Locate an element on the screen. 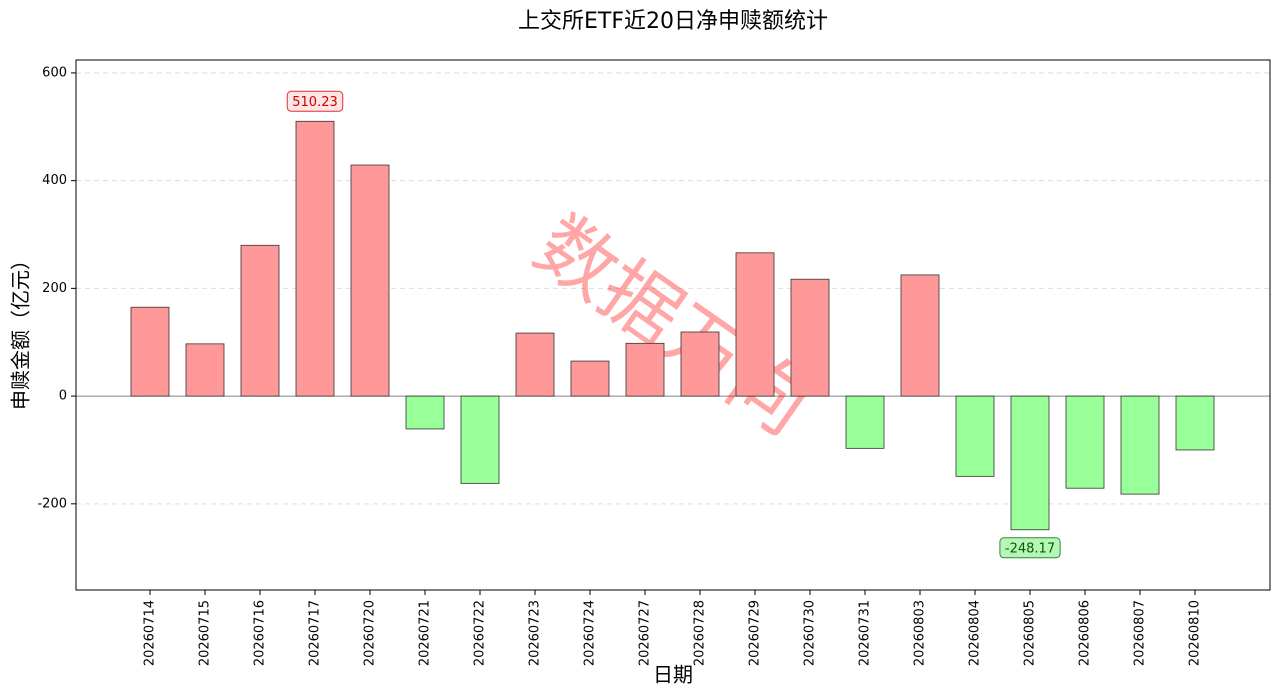 Image resolution: width=1280 pixels, height=696 pixels. value-annotation: -248.17 is located at coordinates (1030, 548).